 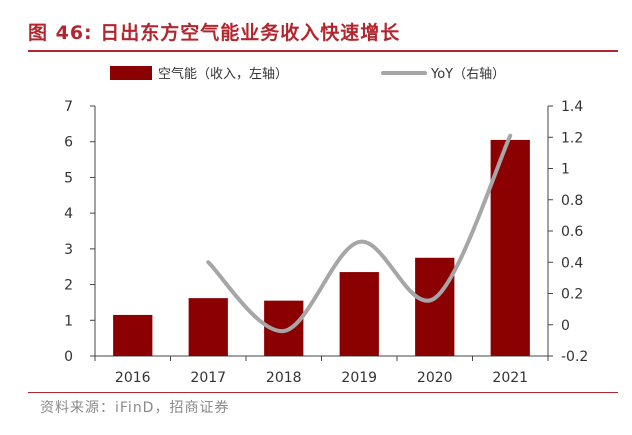 I want to click on x-tick-label: 2016, so click(x=133, y=378).